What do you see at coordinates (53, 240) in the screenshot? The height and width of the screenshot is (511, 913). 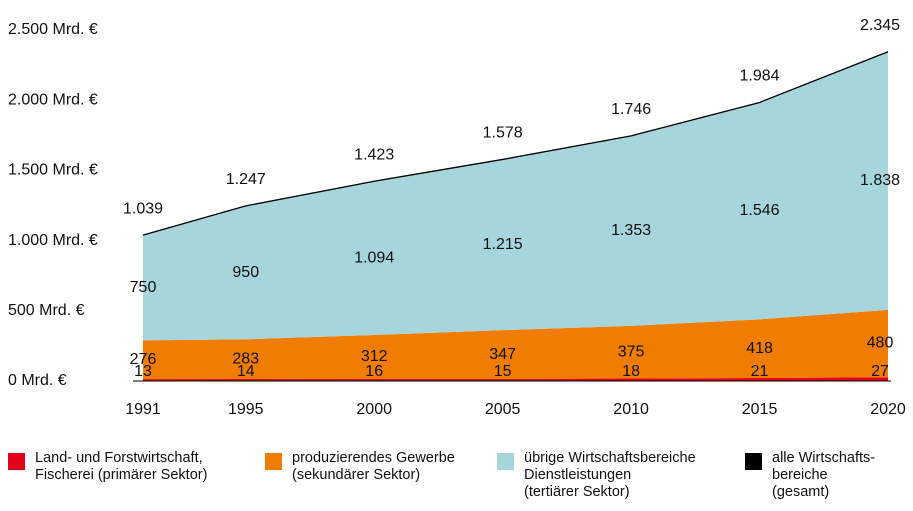 I see `y-tick-label: 1.000 Mrd. €` at bounding box center [53, 240].